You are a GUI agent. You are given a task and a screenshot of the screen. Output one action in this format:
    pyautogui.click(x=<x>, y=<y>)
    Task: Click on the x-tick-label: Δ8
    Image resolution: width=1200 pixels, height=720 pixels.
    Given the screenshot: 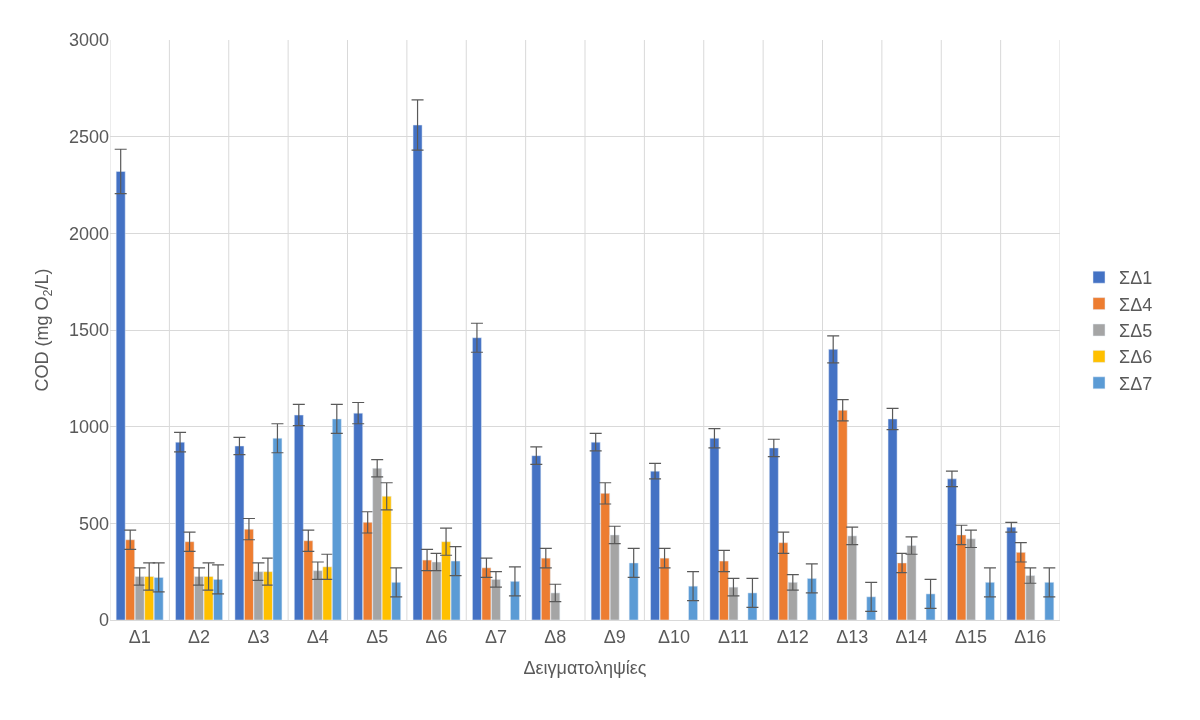 What is the action you would take?
    pyautogui.click(x=555, y=636)
    